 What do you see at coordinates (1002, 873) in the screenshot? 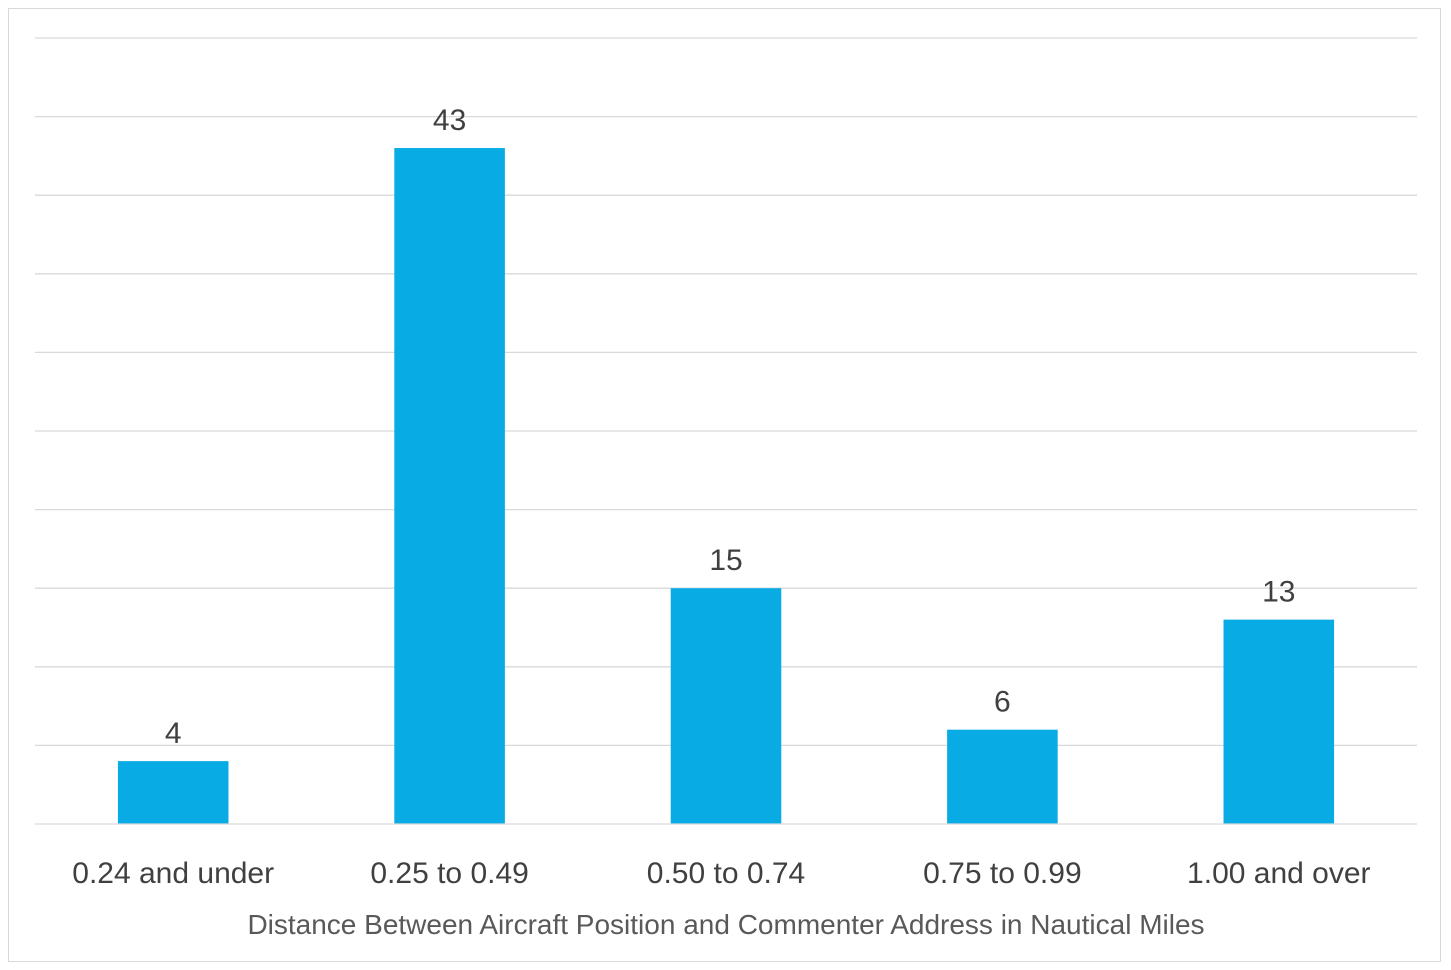
I see `x-tick-label: 0.75 to 0.99` at bounding box center [1002, 873].